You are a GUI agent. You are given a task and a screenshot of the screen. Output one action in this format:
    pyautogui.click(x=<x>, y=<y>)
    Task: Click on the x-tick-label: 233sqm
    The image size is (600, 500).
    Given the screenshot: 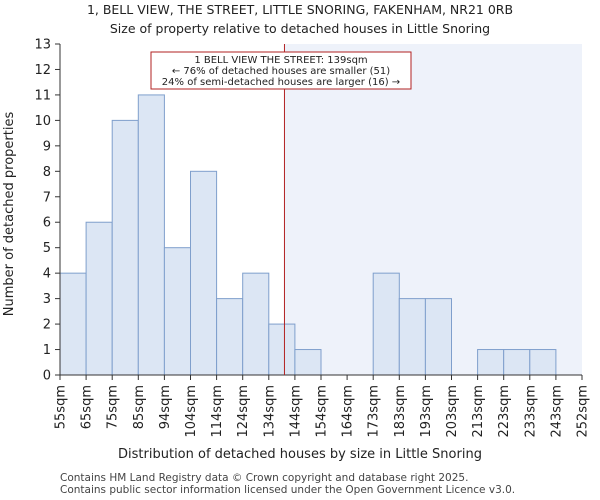 What is the action you would take?
    pyautogui.click(x=530, y=411)
    